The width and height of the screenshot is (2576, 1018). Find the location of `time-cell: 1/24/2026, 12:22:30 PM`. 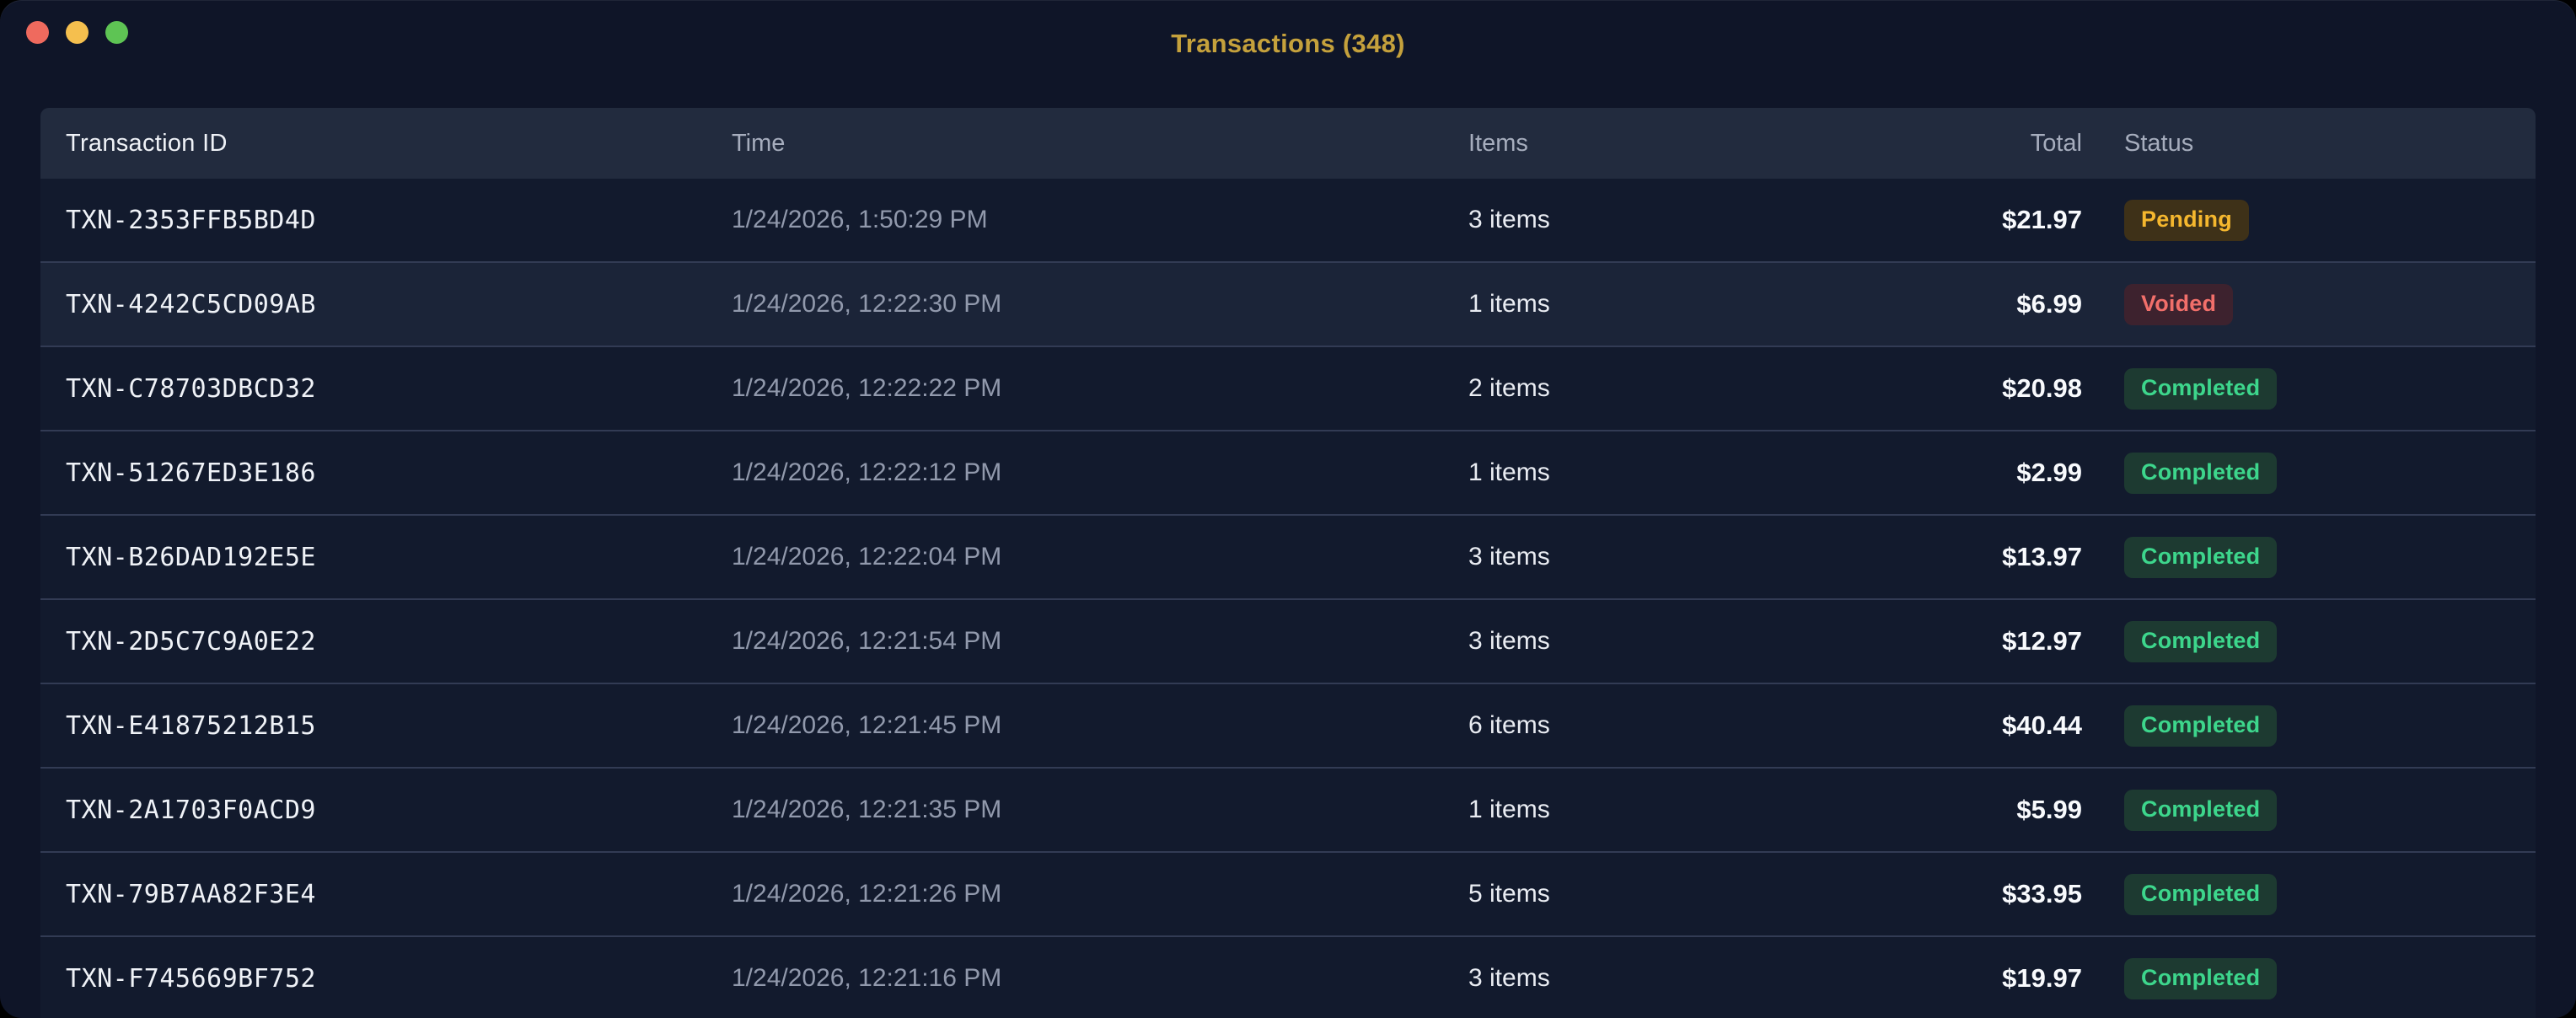

time-cell: 1/24/2026, 12:22:30 PM is located at coordinates (867, 304).